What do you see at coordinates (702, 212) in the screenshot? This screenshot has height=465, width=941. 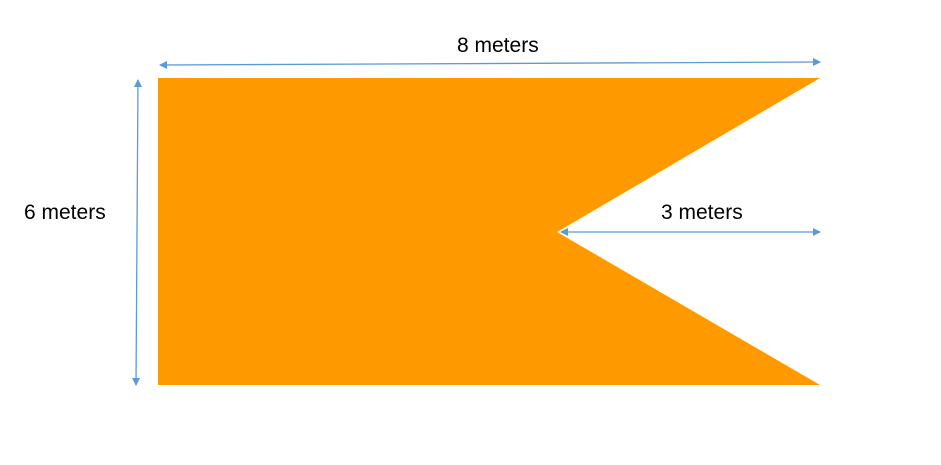 I see `notch-depth-label: 3 meters` at bounding box center [702, 212].